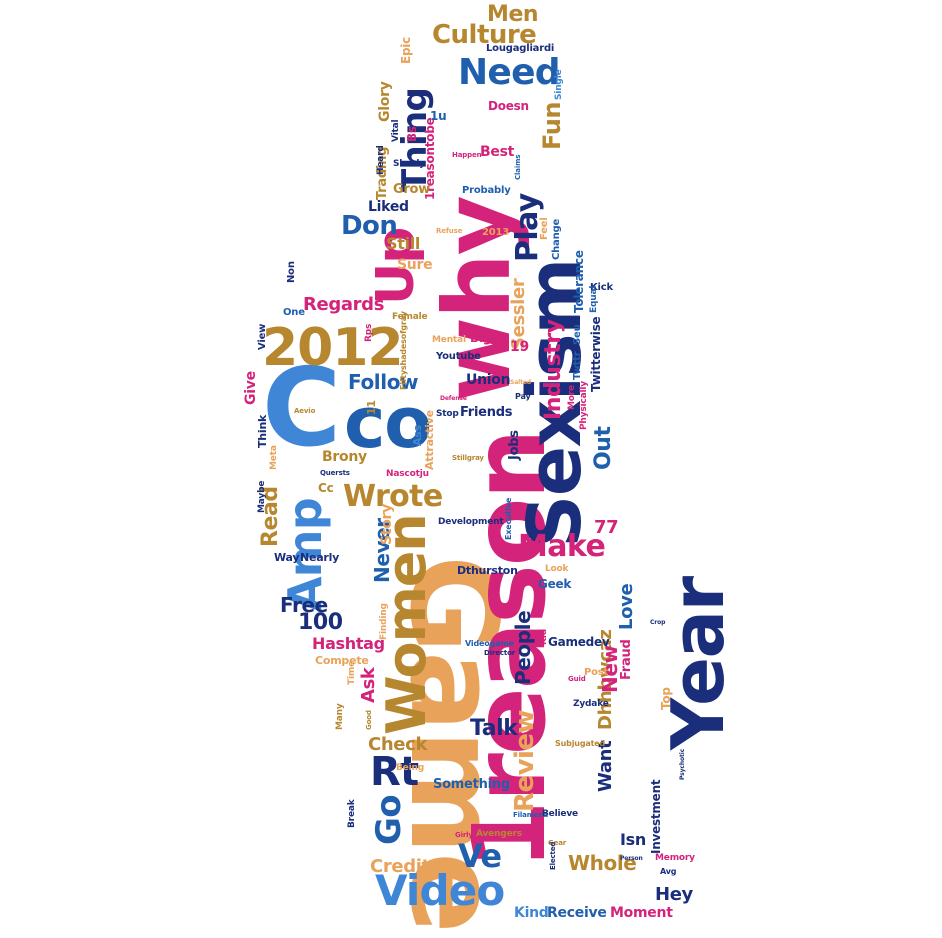 This screenshot has height=938, width=942. I want to click on word-hey: Hey, so click(674, 894).